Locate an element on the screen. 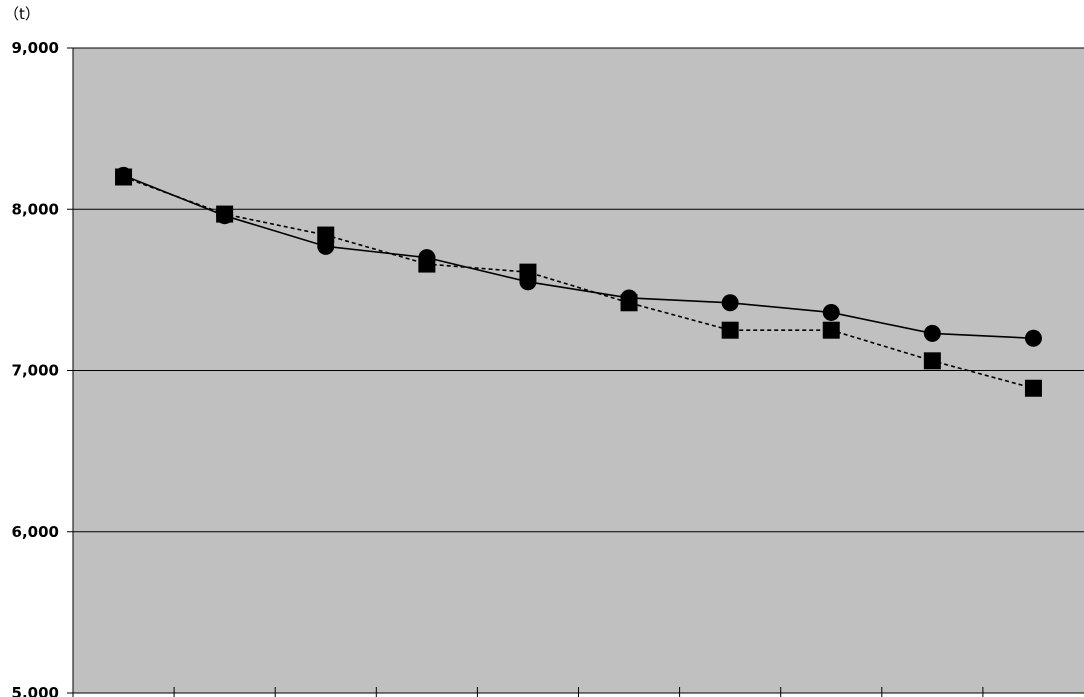 Image resolution: width=1084 pixels, height=697 pixels. y-tick-label: 9,000 is located at coordinates (35, 48).